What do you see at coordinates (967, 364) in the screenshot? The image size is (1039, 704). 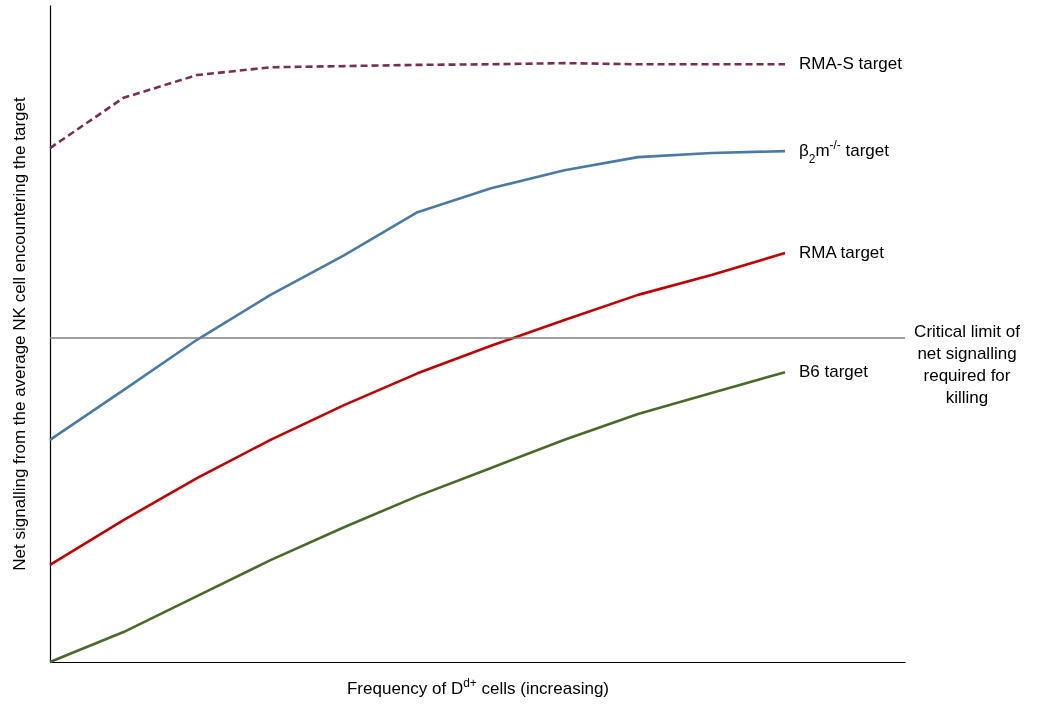 I see `ref-line-label: Critical limit of net signalling required for killing` at bounding box center [967, 364].